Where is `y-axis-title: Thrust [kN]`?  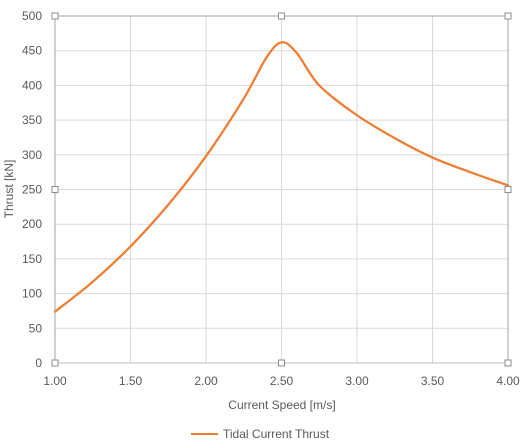 y-axis-title: Thrust [kN] is located at coordinates (9, 189).